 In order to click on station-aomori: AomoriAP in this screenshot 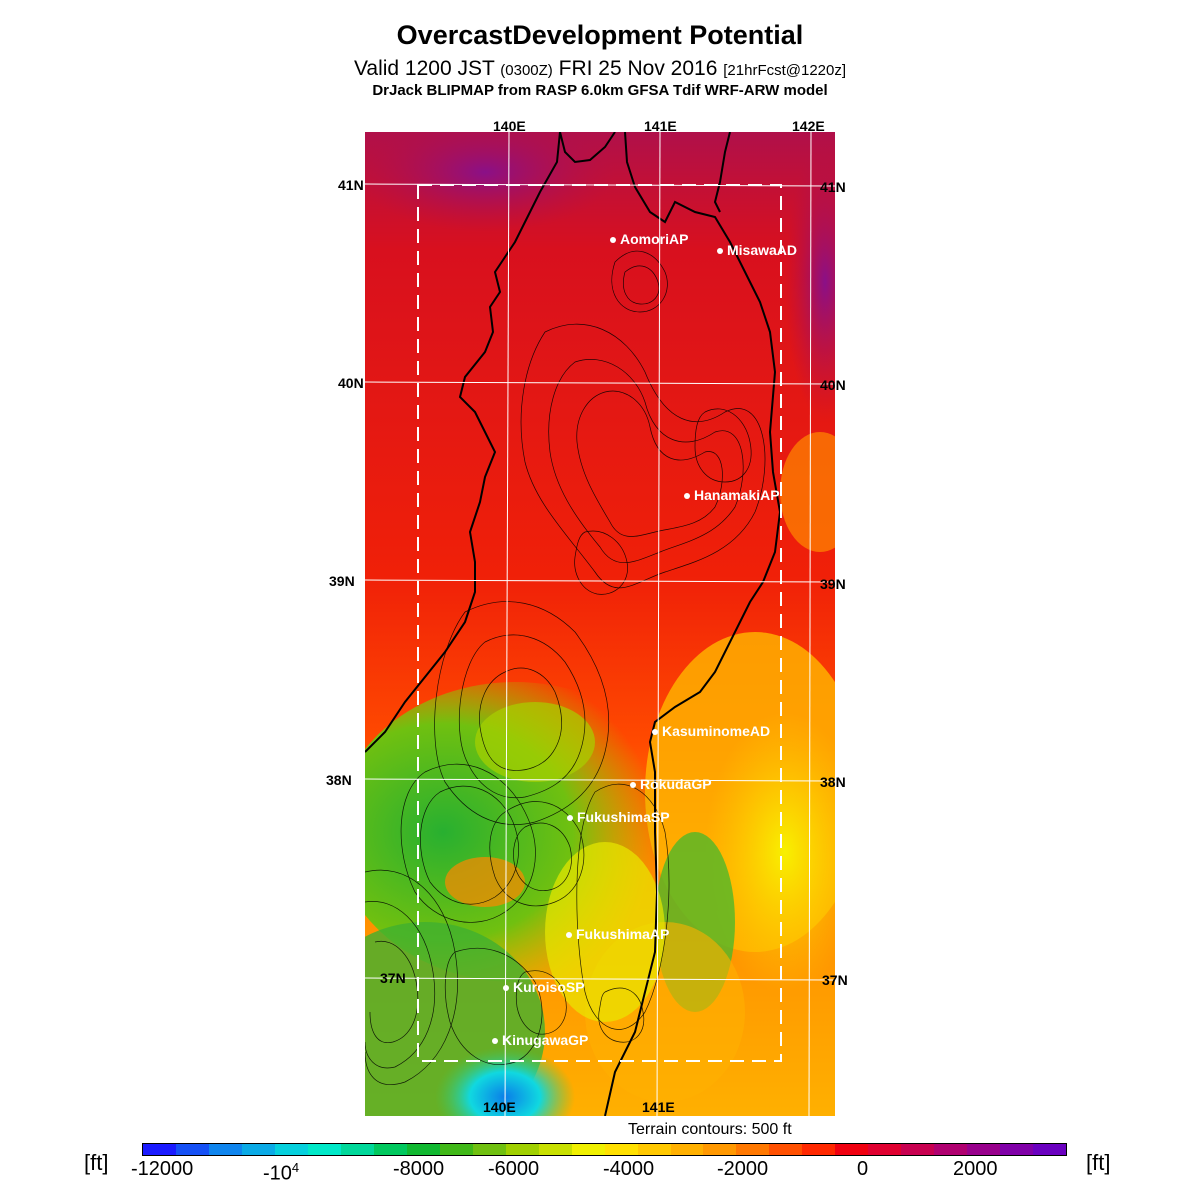, I will do `click(649, 239)`.